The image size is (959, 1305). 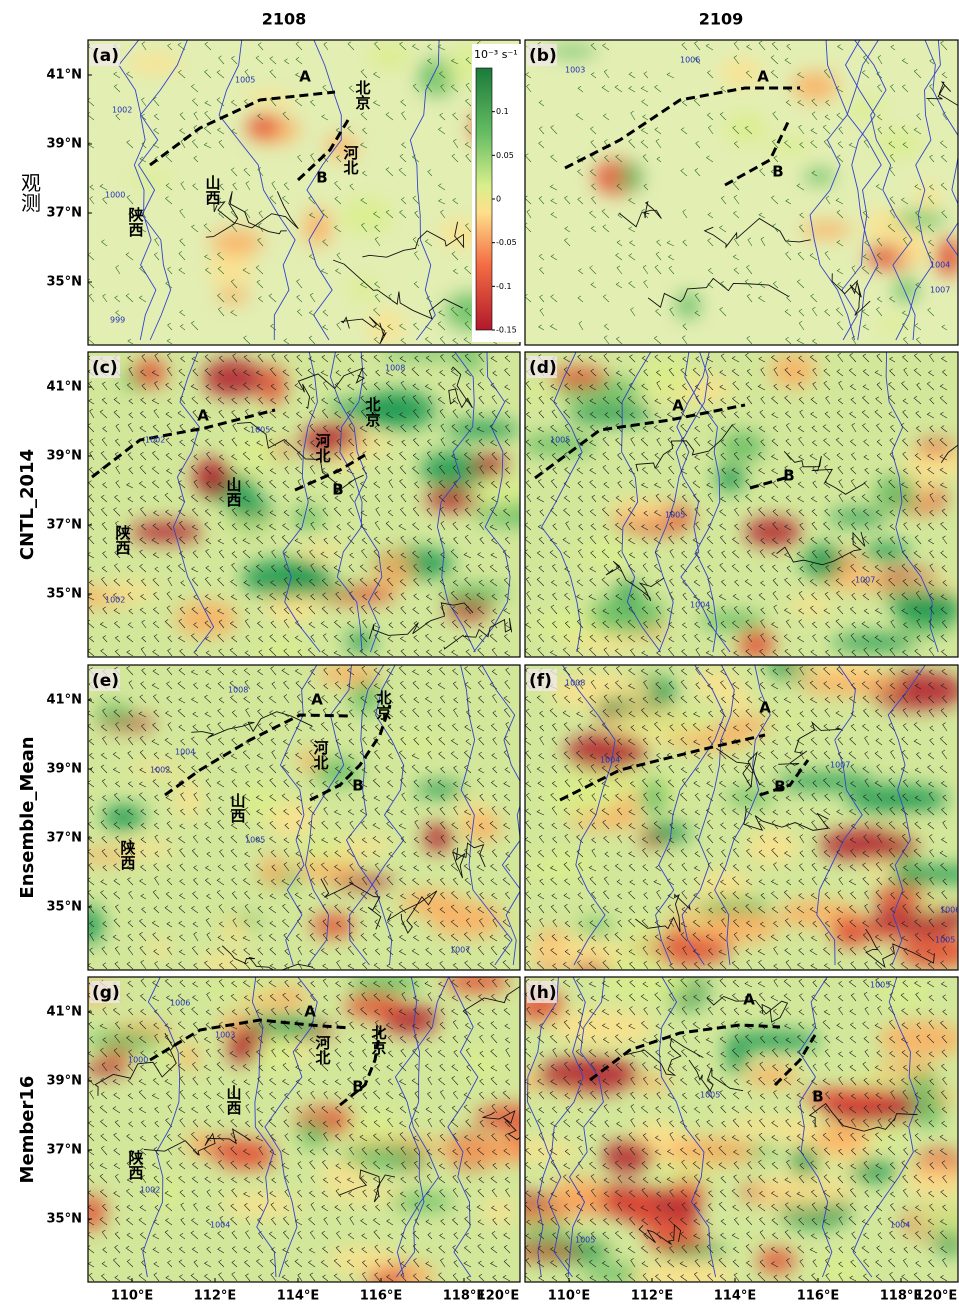 What do you see at coordinates (484, 199) in the screenshot?
I see `colorbar` at bounding box center [484, 199].